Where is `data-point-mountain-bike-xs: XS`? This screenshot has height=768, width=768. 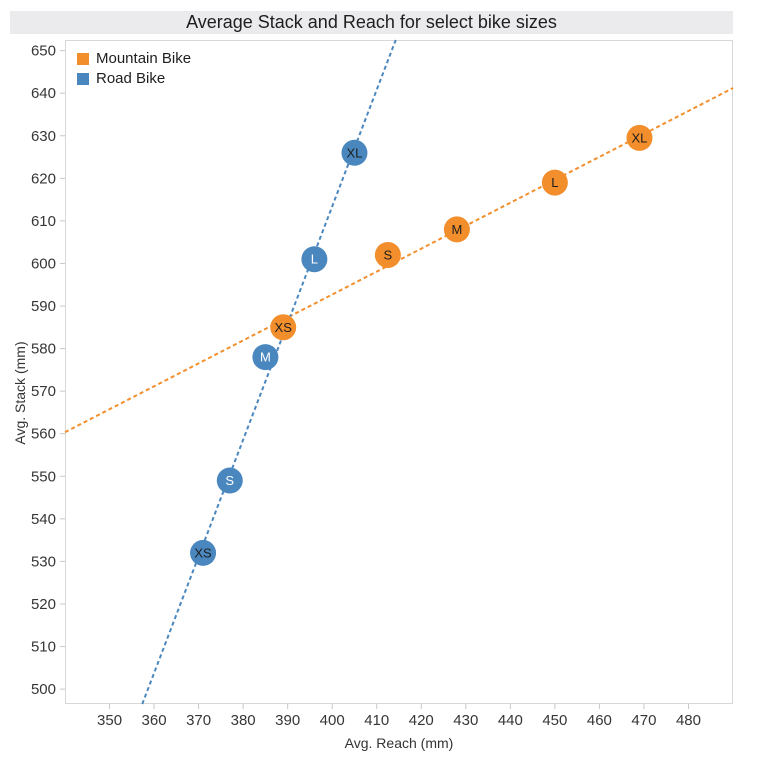 data-point-mountain-bike-xs: XS is located at coordinates (283, 327).